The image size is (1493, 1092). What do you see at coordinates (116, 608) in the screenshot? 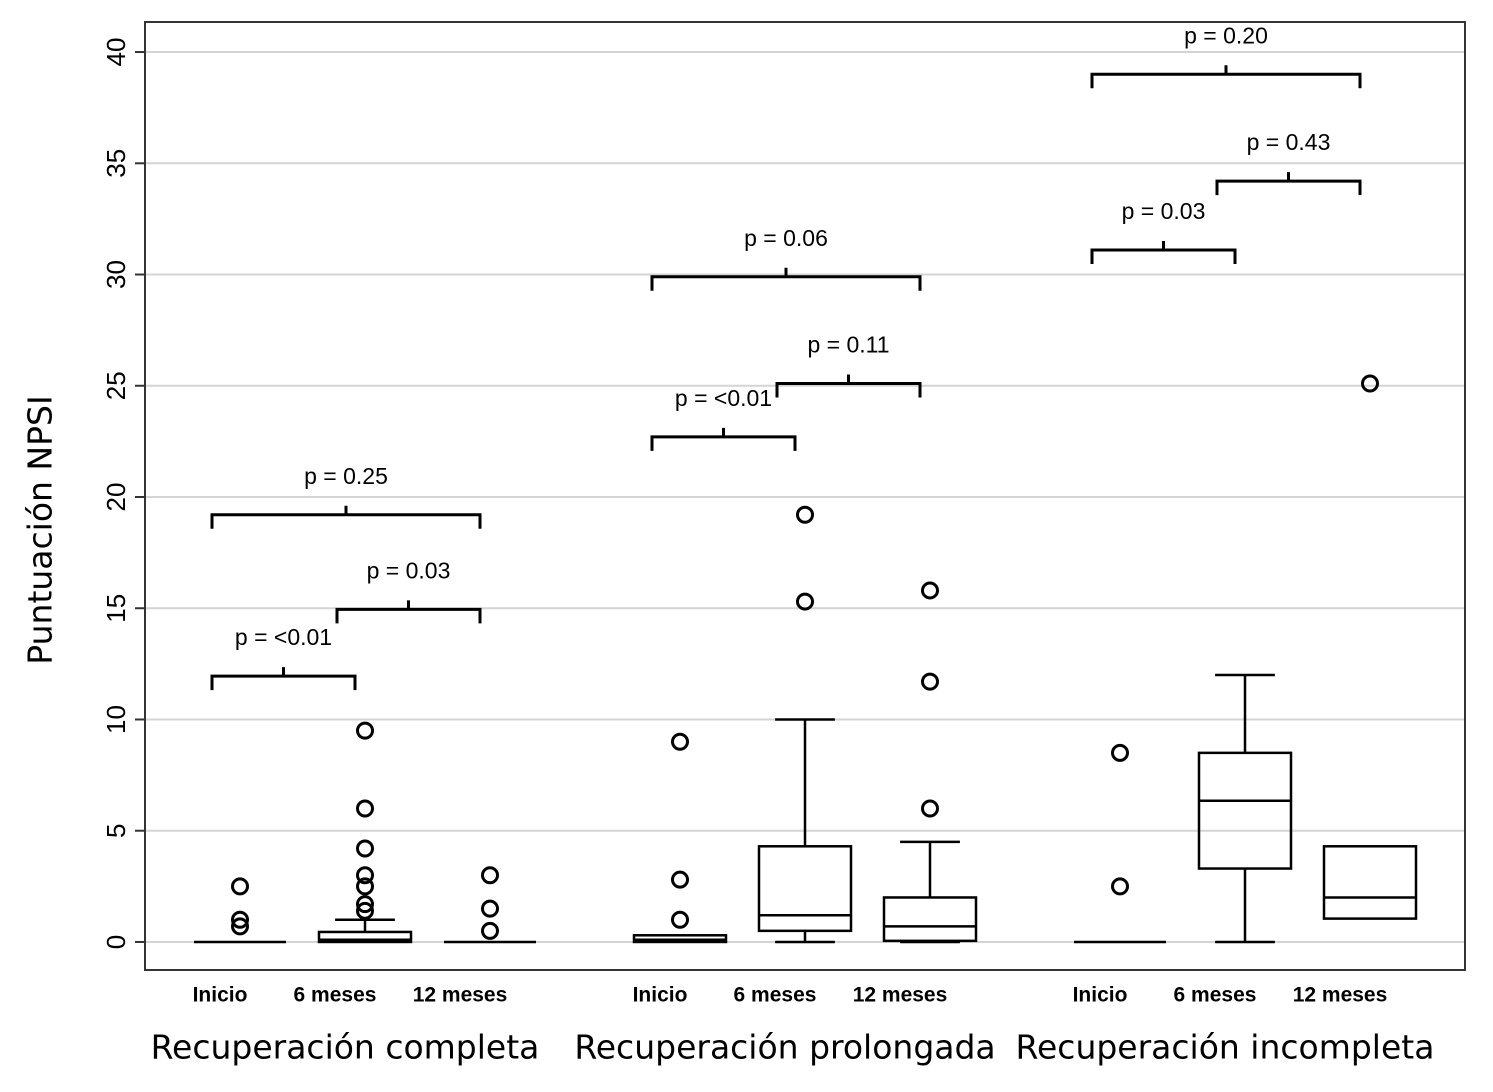
I see `y-tick-label: 15` at bounding box center [116, 608].